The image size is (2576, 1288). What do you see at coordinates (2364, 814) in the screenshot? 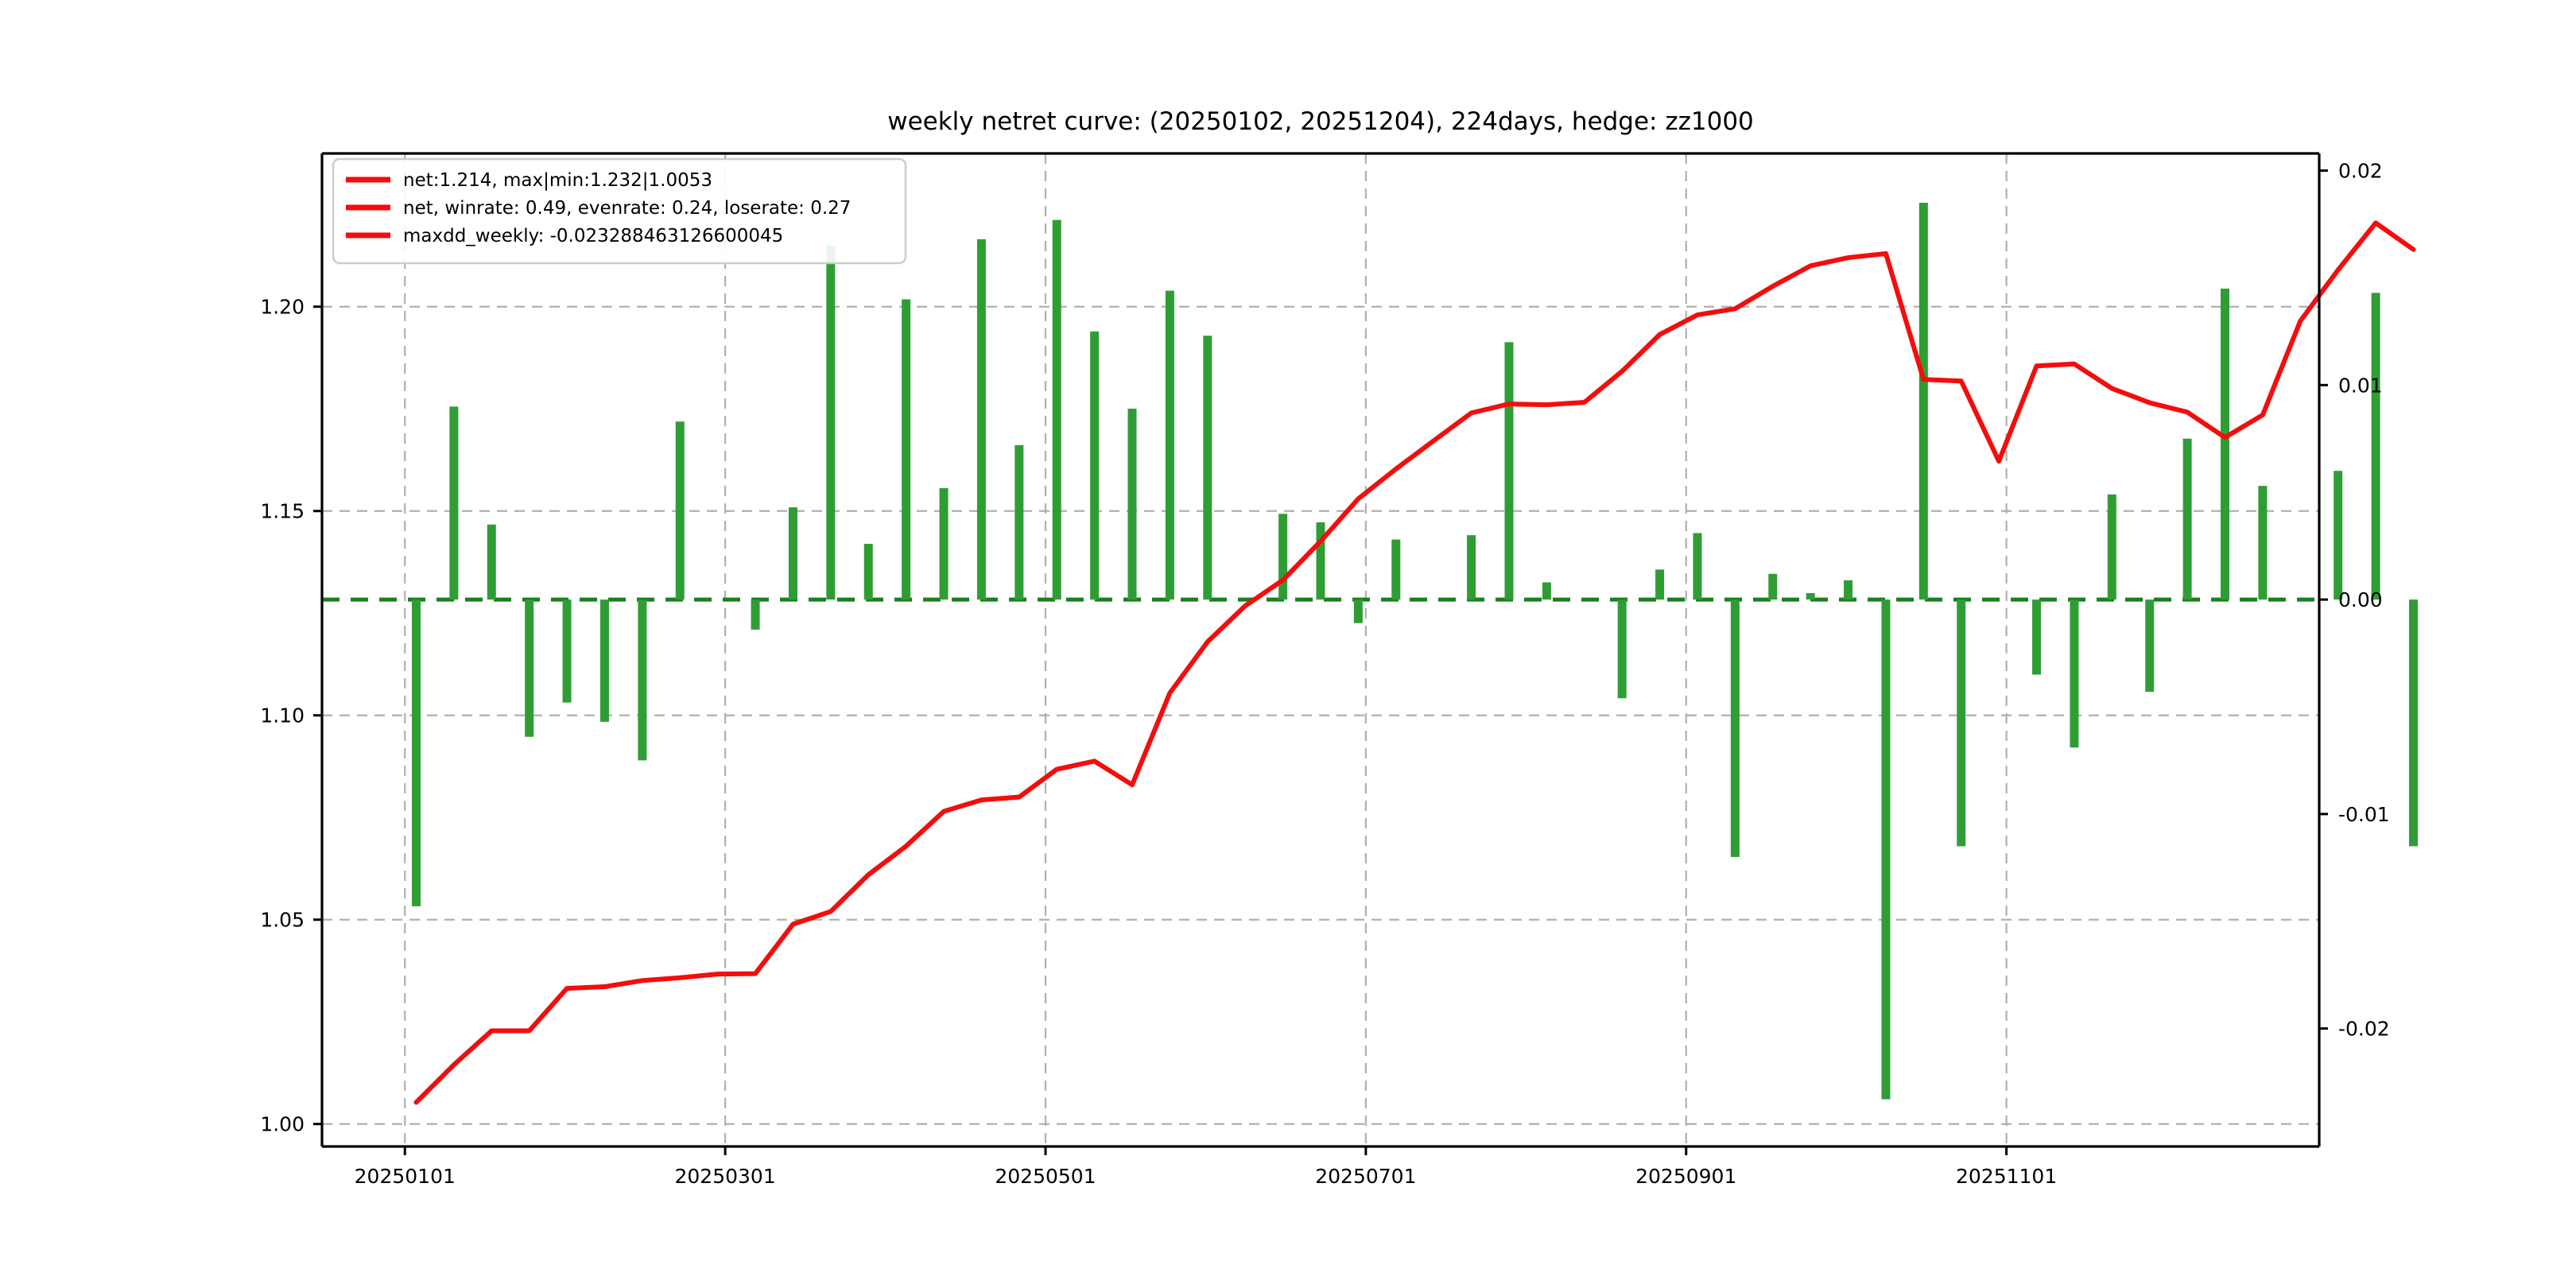
I see `right-axis-tick-label: -0.01` at bounding box center [2364, 814].